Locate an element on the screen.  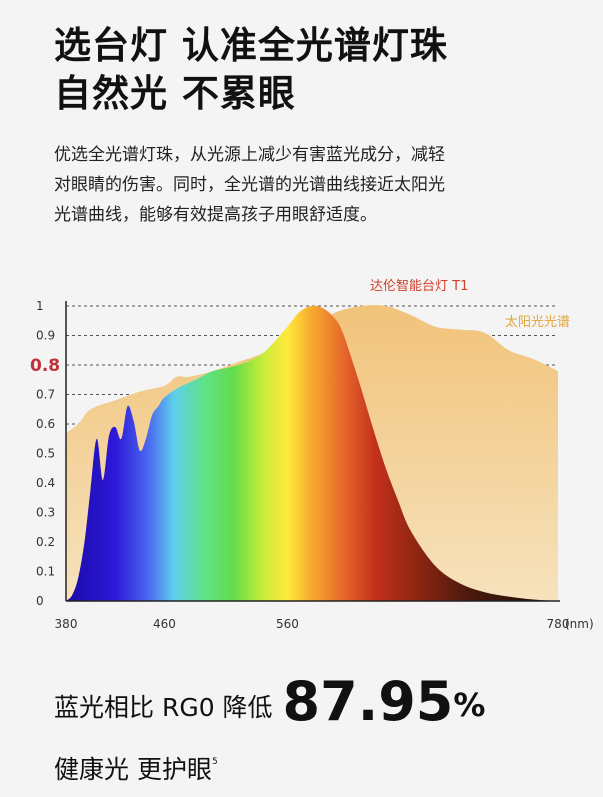
healthy-light-tagline: 健康光 更护眼5 is located at coordinates (136, 766).